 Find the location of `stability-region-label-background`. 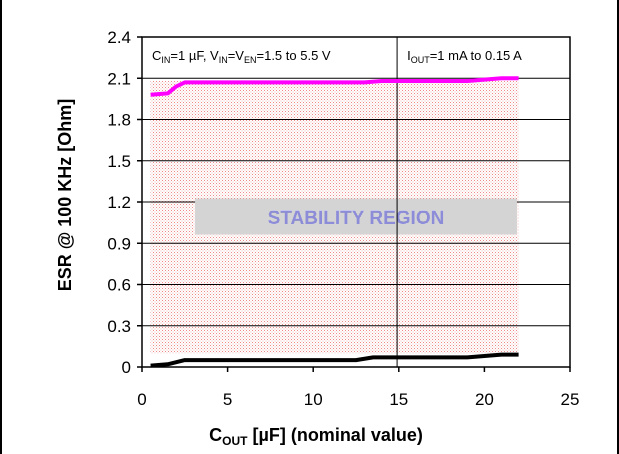

stability-region-label-background is located at coordinates (356, 216).